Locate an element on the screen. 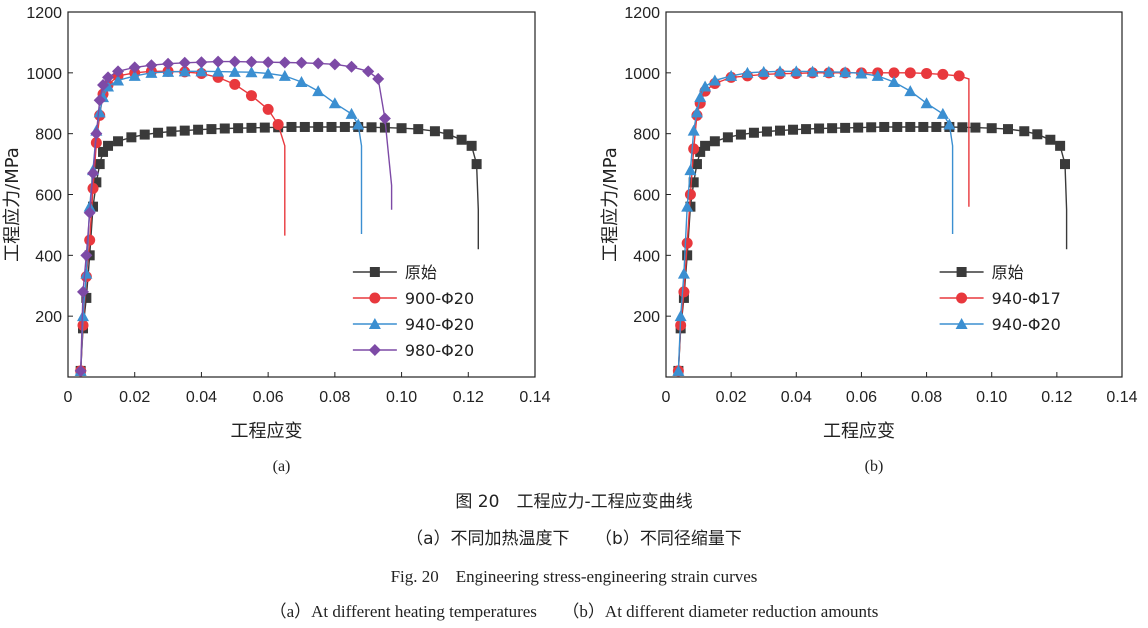 This screenshot has width=1148, height=628. legend-entry: 980-Φ20 is located at coordinates (413, 350).